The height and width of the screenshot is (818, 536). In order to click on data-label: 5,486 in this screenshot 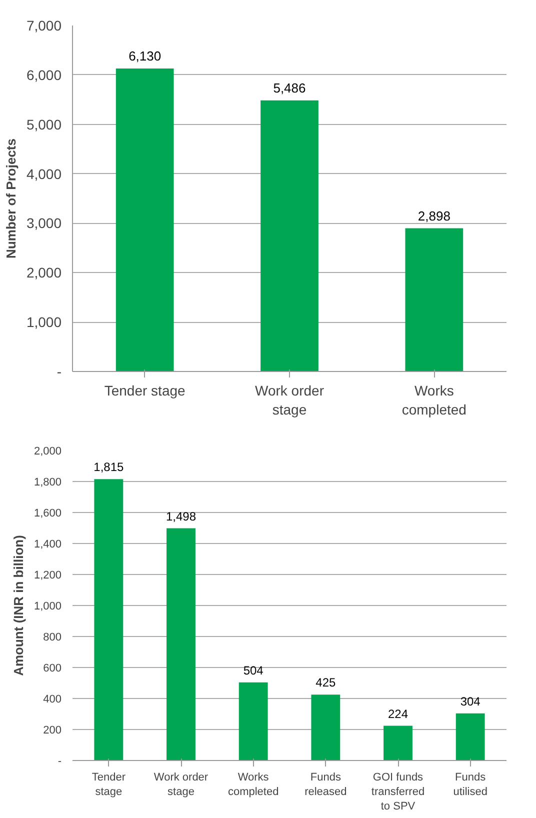, I will do `click(289, 88)`.